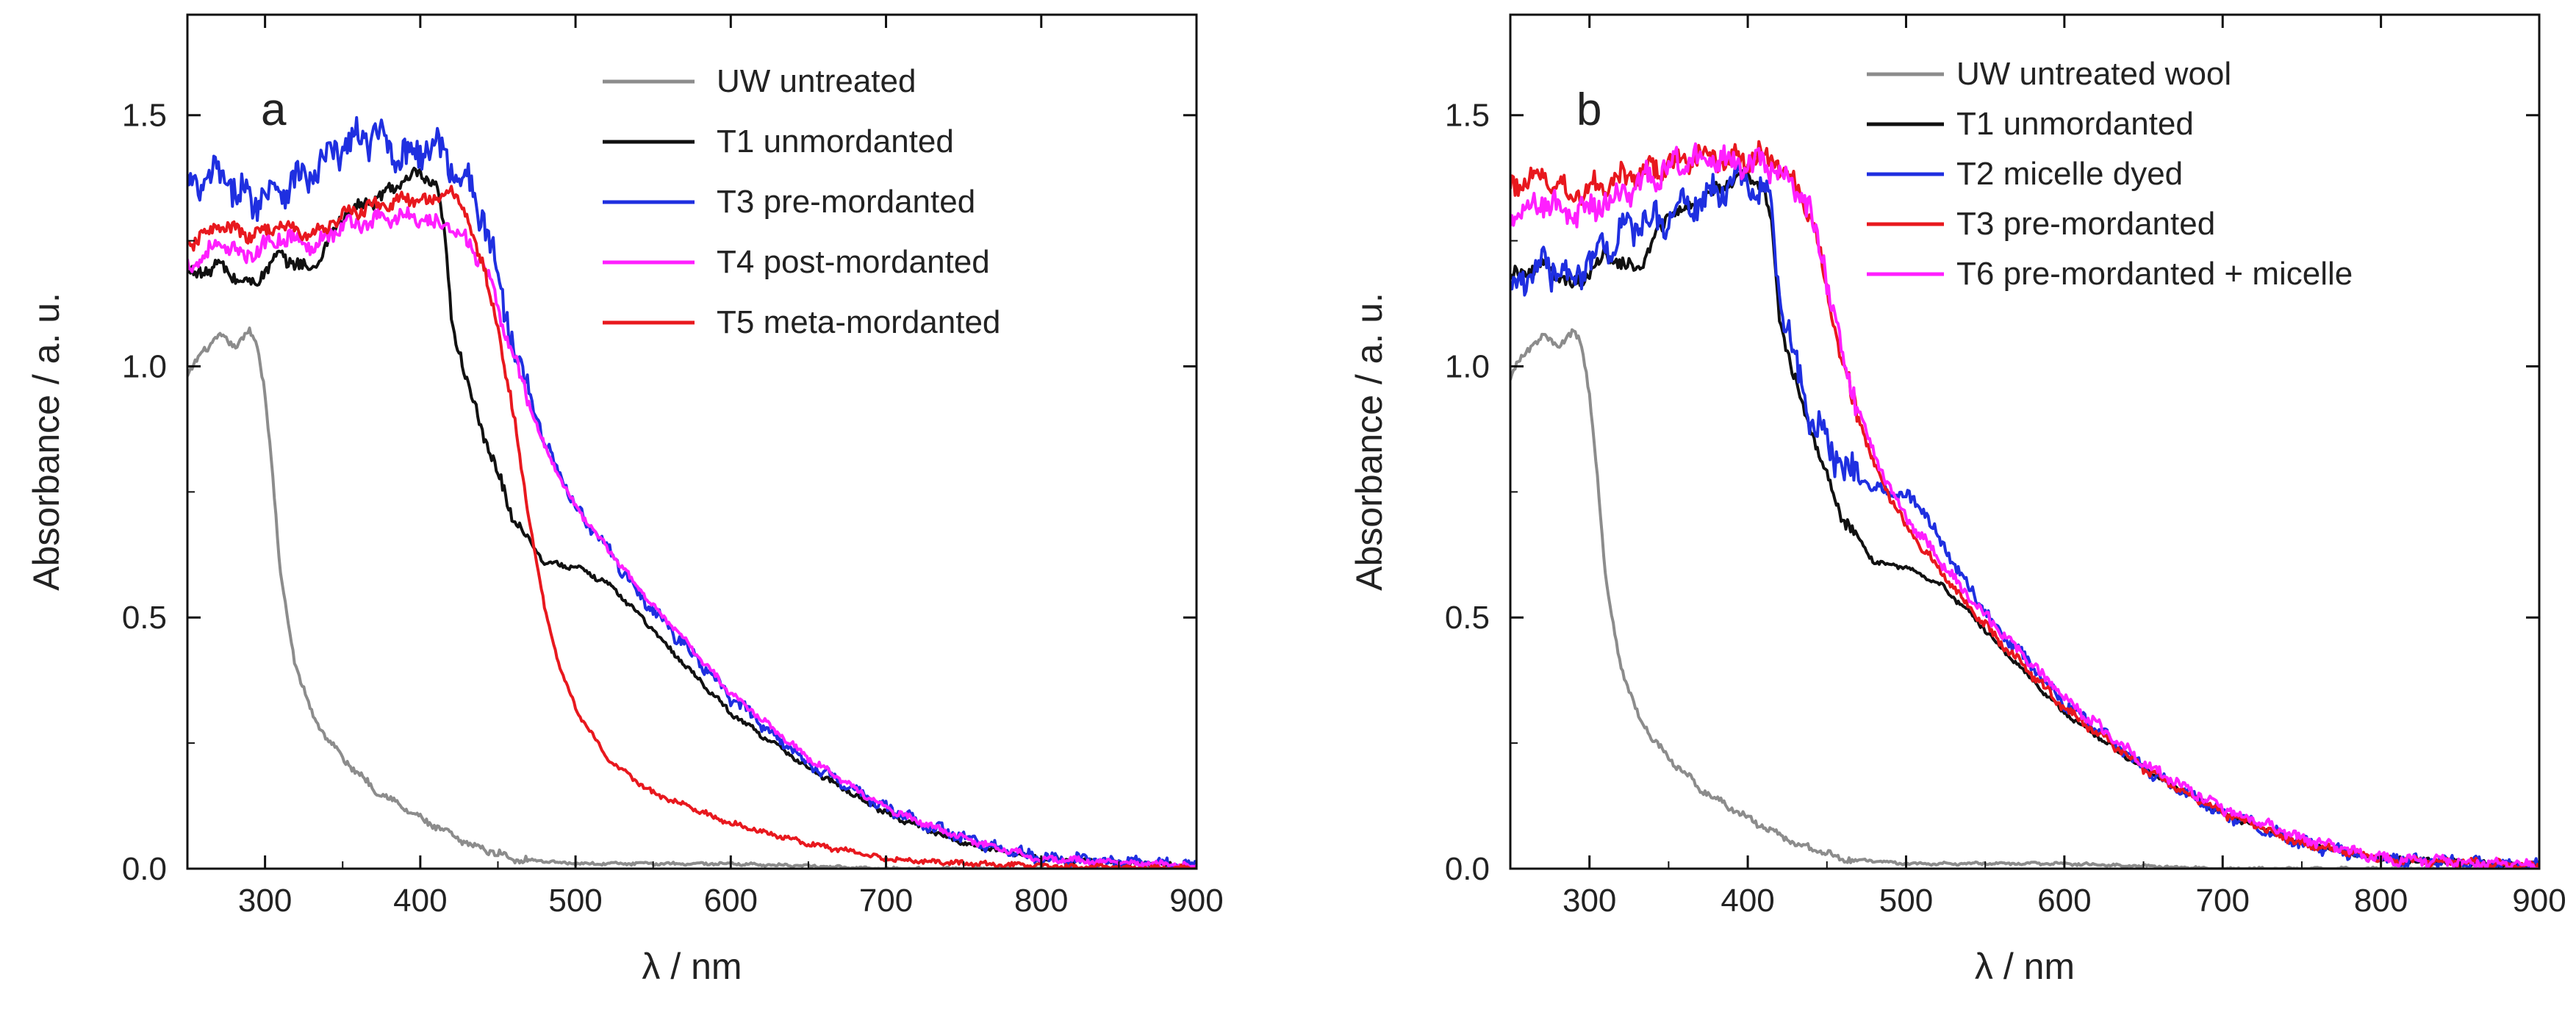 The height and width of the screenshot is (1023, 2576). Describe the element at coordinates (1588, 110) in the screenshot. I see `panel-label: b` at that location.